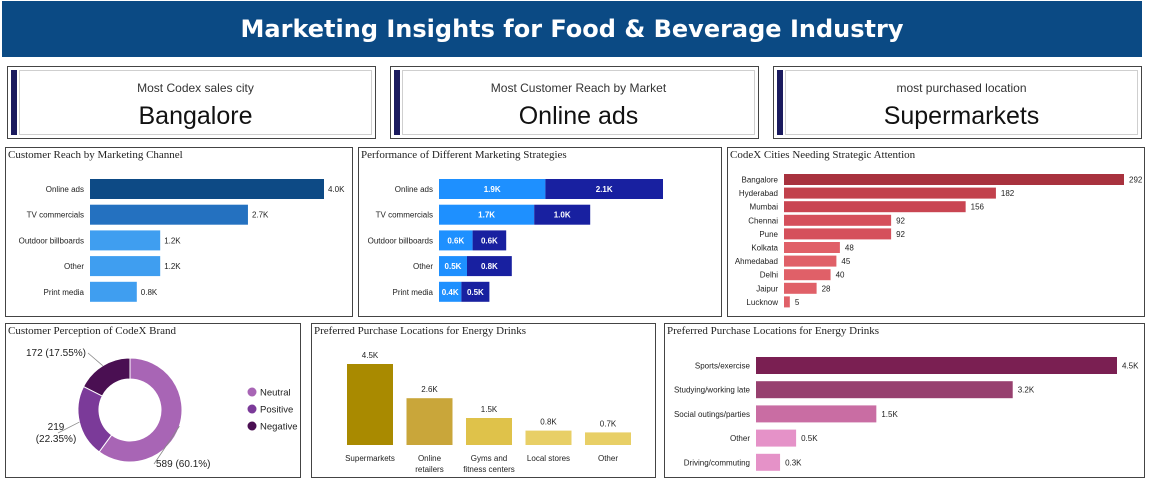  Describe the element at coordinates (260, 215) in the screenshot. I see `data-label: 2.7K` at that location.